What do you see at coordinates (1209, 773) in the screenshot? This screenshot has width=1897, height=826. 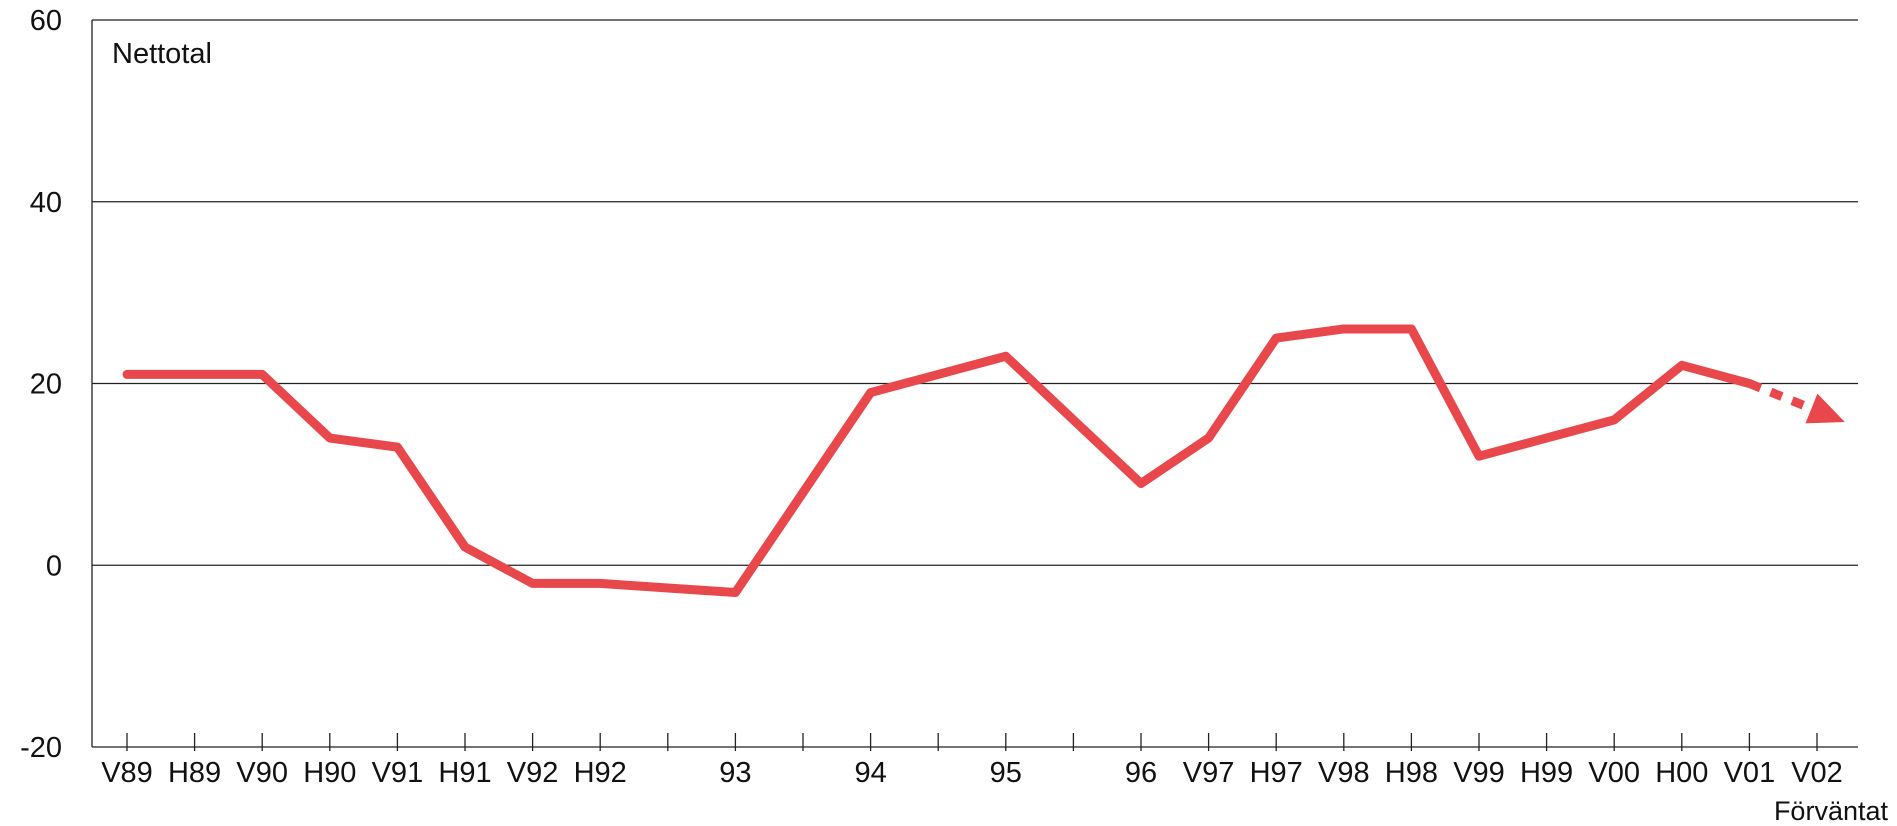 I see `x-tick-label: V97` at bounding box center [1209, 773].